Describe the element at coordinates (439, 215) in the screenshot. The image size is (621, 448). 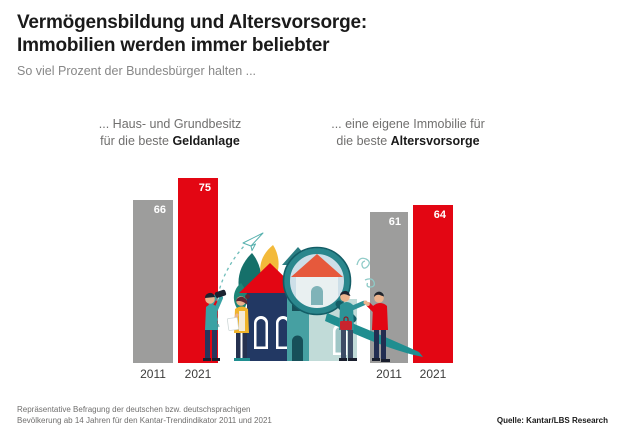
I see `bar-value-label: 64` at that location.